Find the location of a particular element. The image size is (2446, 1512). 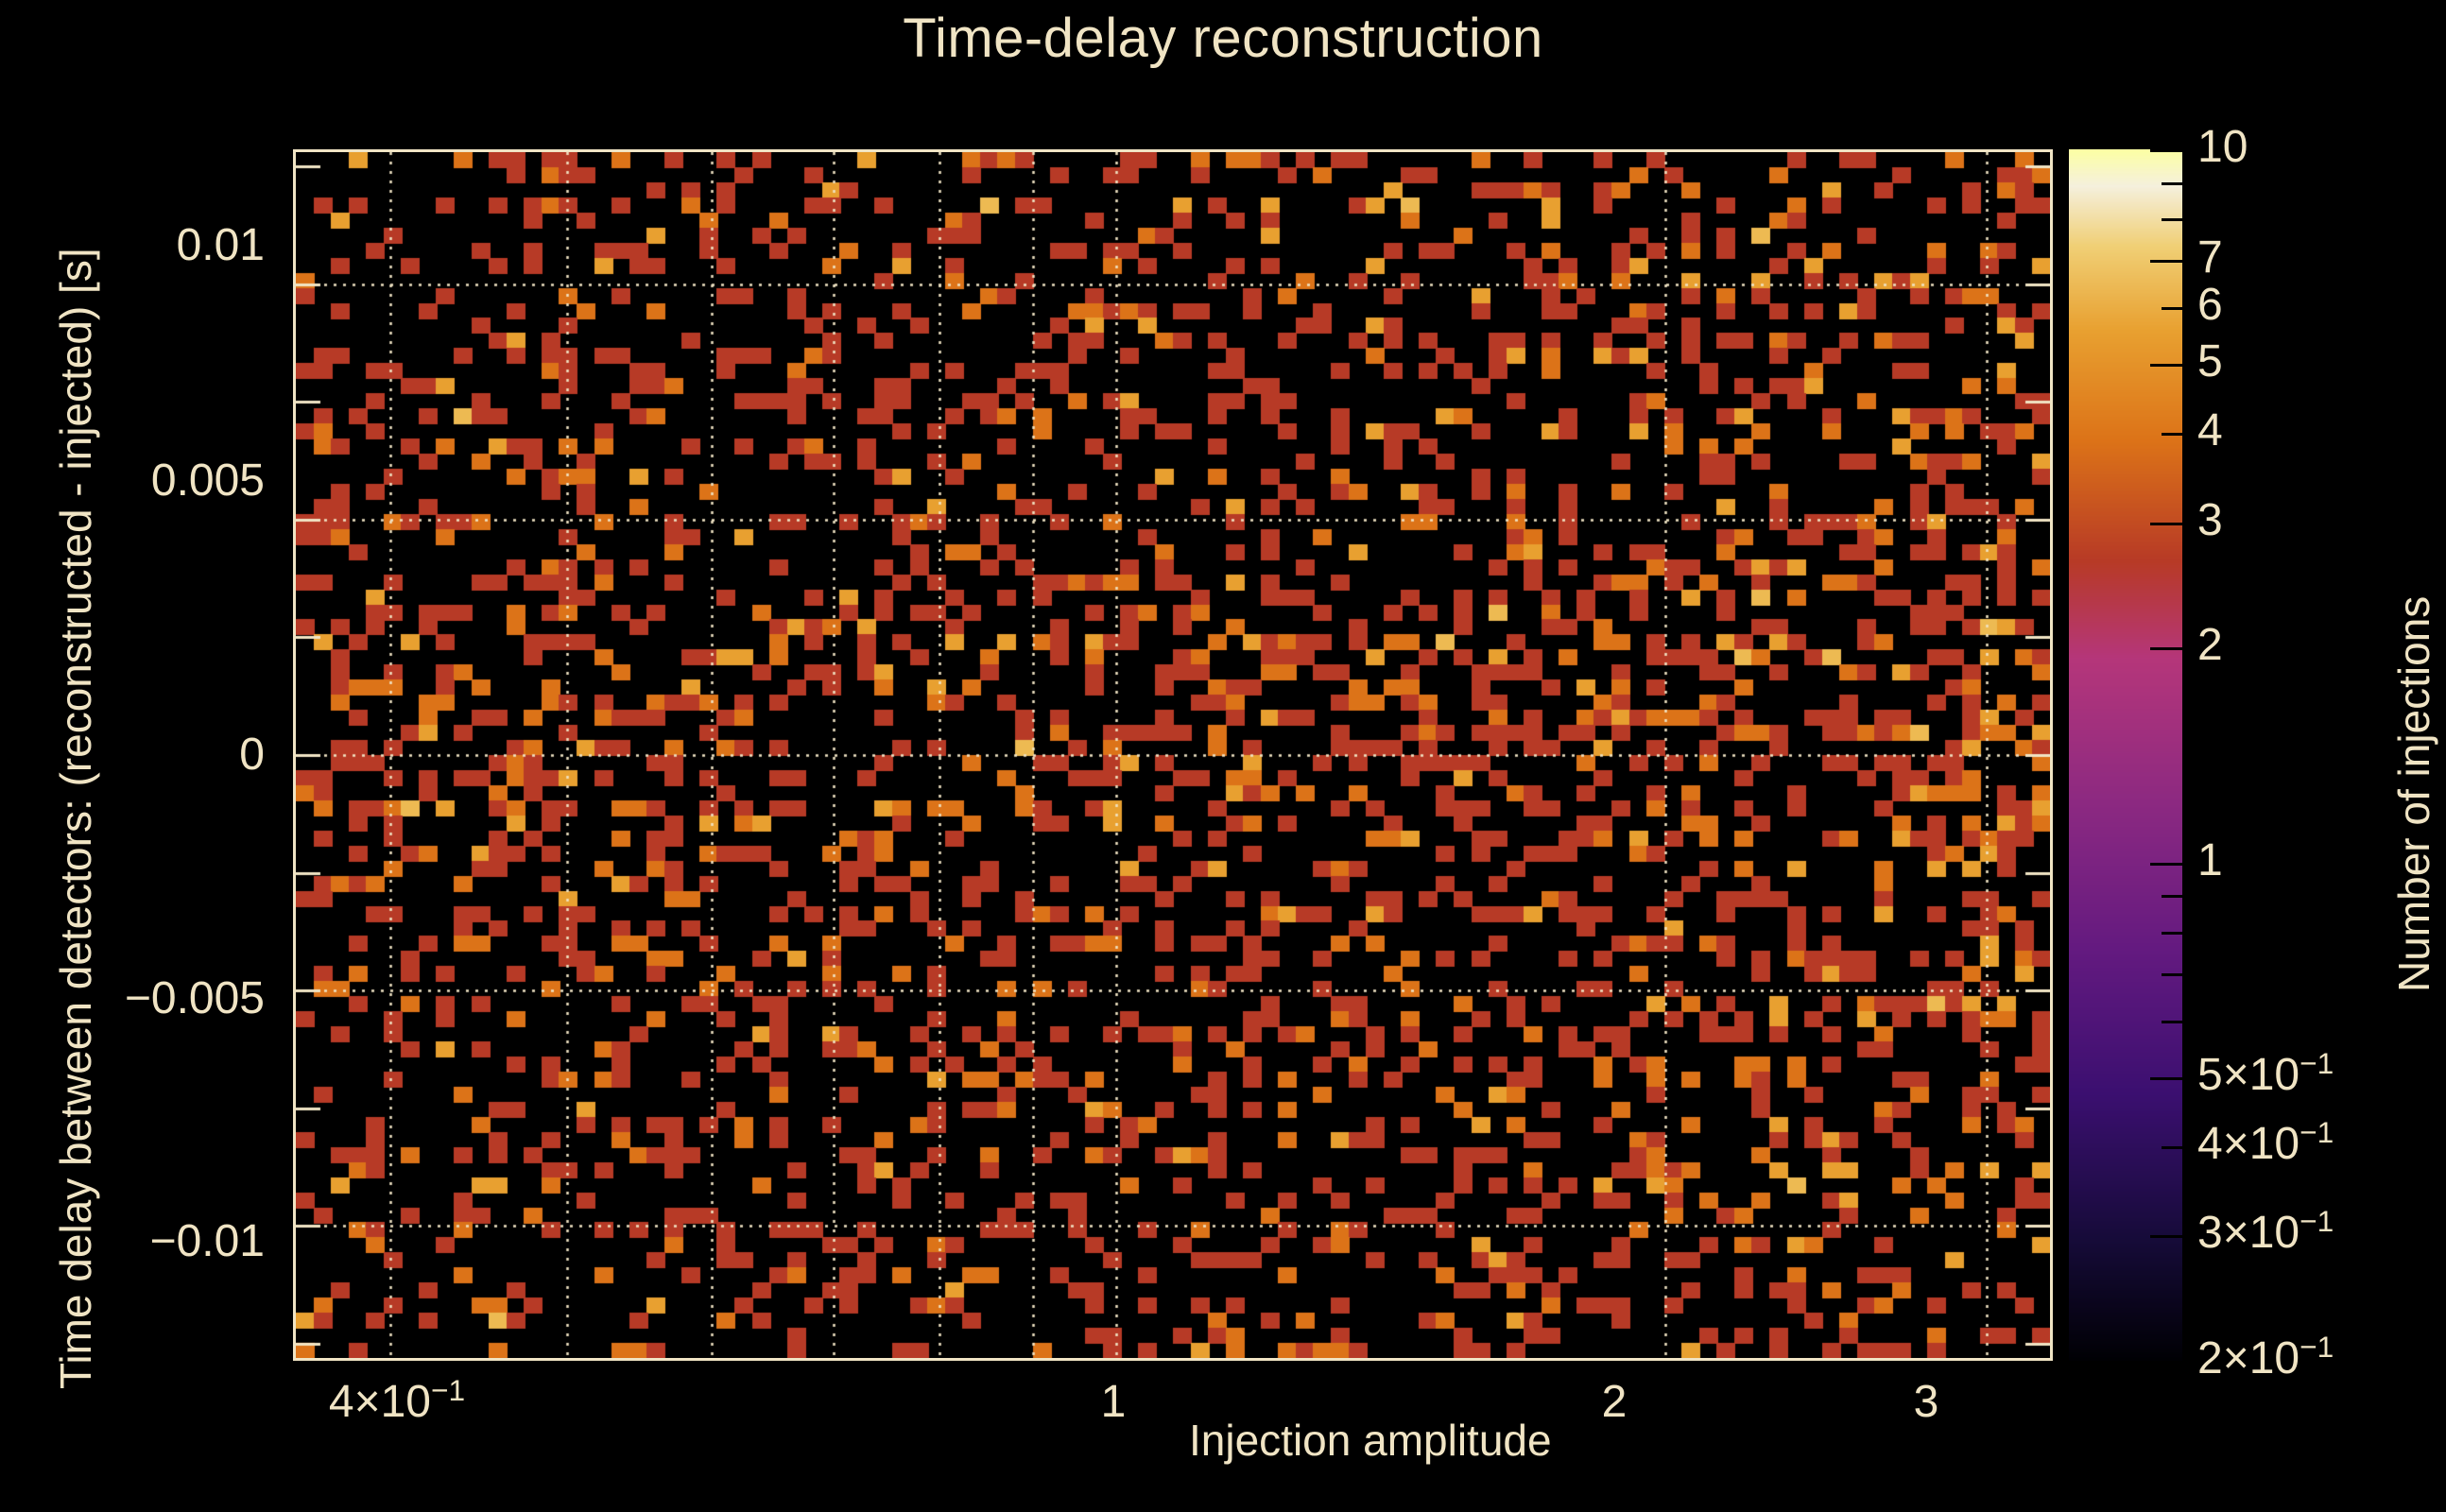

x-tick-label: 2 is located at coordinates (1614, 1402).